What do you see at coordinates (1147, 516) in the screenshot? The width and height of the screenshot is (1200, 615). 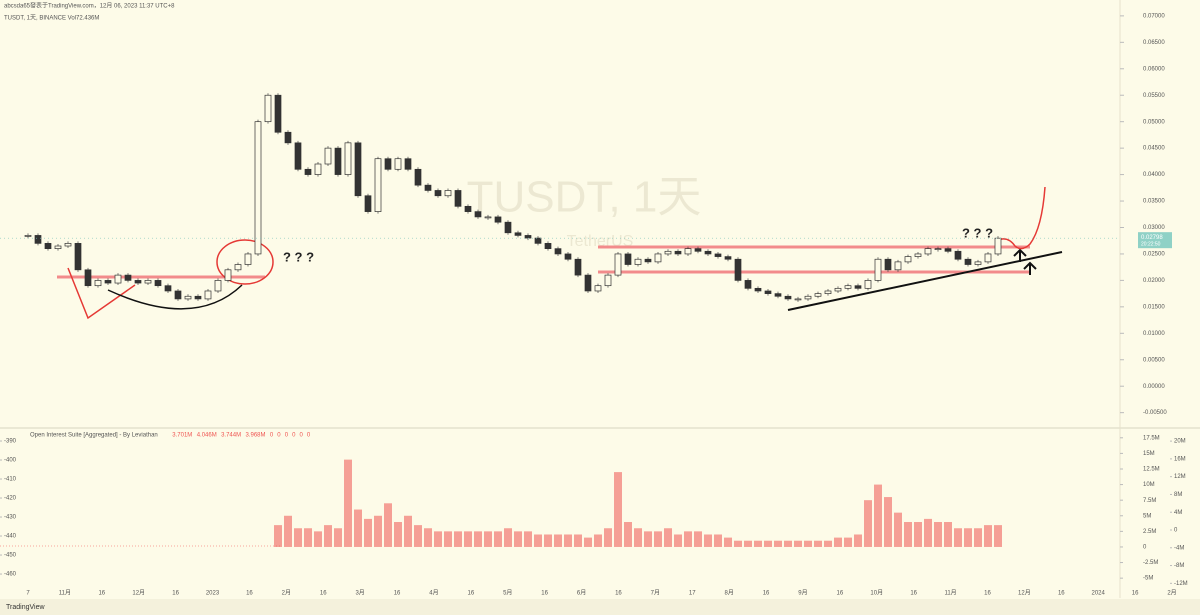 I see `oi-tick-label: 5M` at bounding box center [1147, 516].